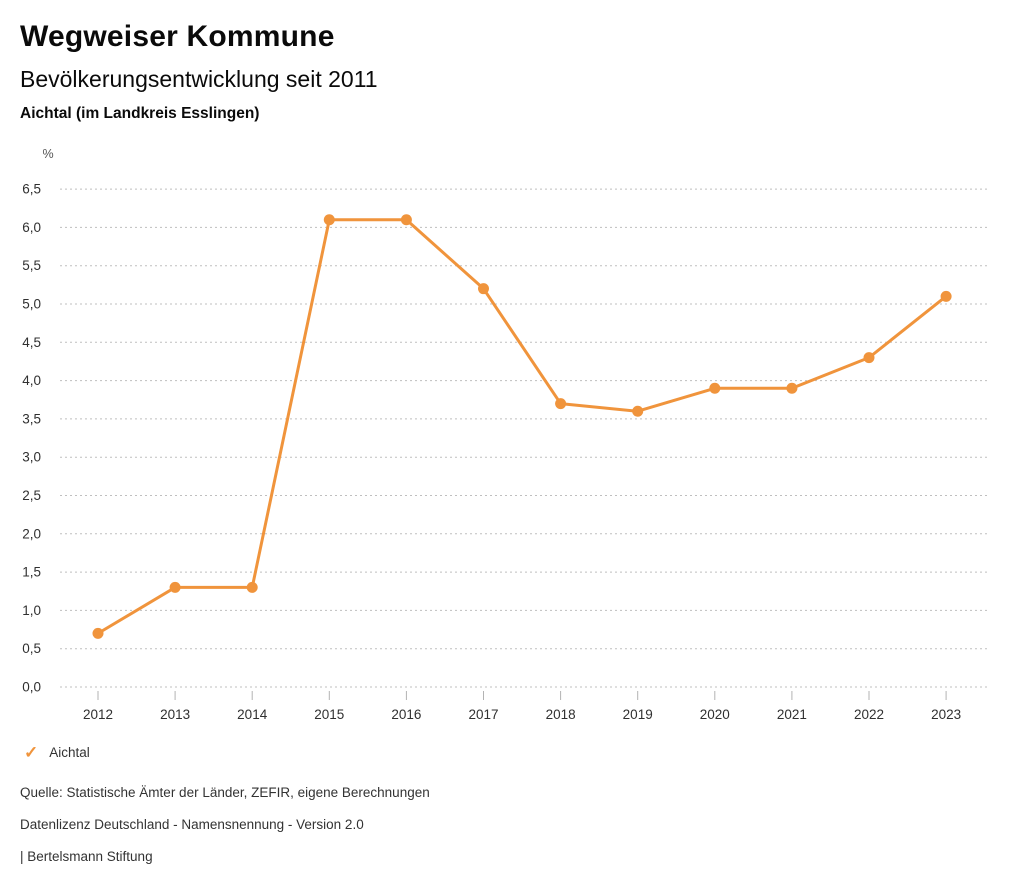 The image size is (1024, 888). I want to click on y-axis-tick-label: 2,5, so click(31, 495).